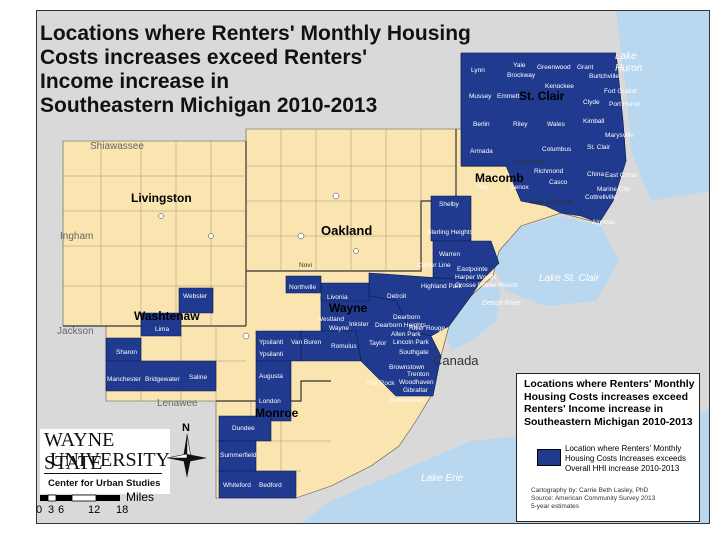 The image size is (720, 540). What do you see at coordinates (456, 360) in the screenshot?
I see `country-label-canada: Canada` at bounding box center [456, 360].